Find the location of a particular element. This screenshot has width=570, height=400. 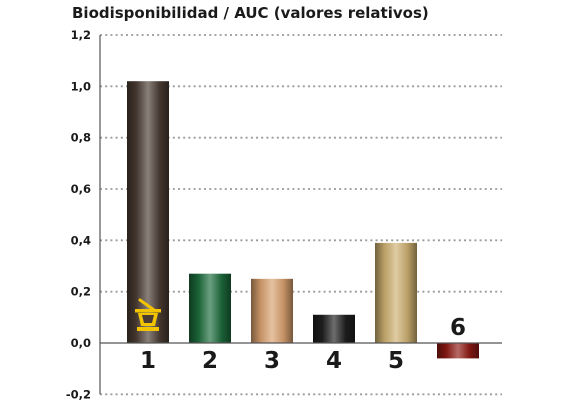

y-tick-label: 0,2 is located at coordinates (81, 292).